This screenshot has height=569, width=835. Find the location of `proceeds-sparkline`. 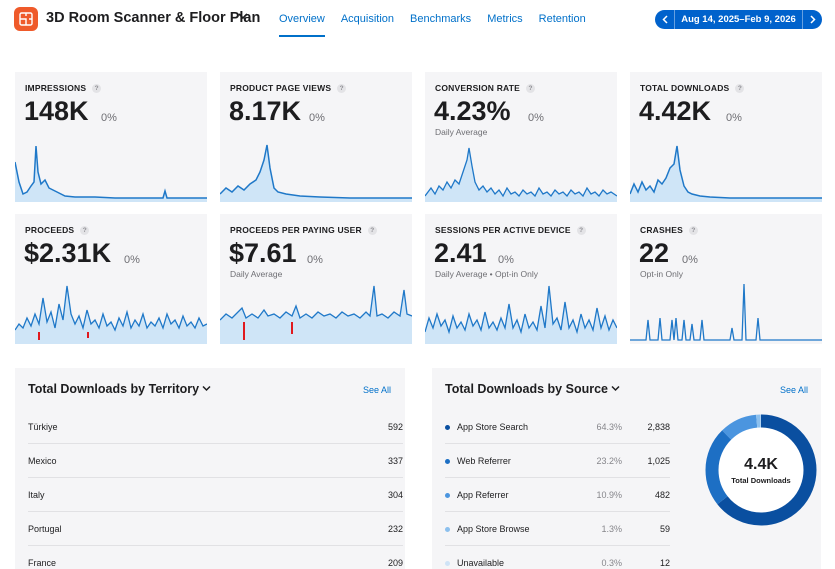

proceeds-sparkline is located at coordinates (111, 314).